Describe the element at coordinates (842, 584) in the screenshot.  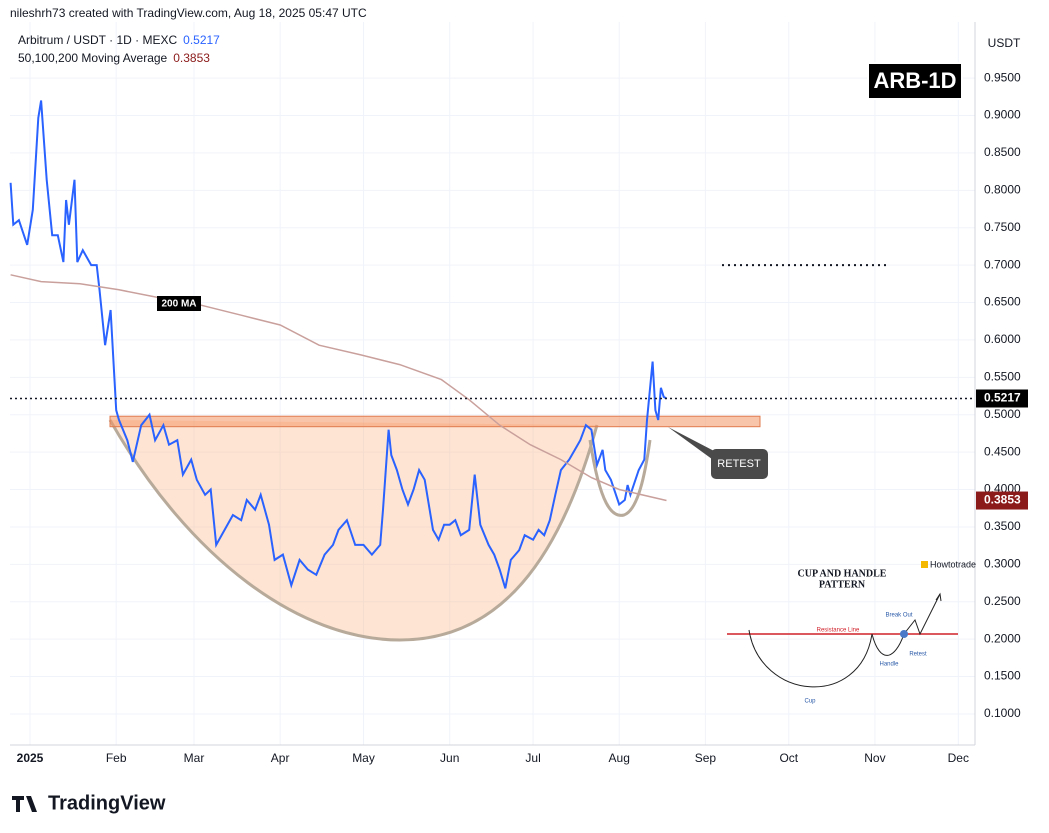
I see `inset-title: PATTERN` at that location.